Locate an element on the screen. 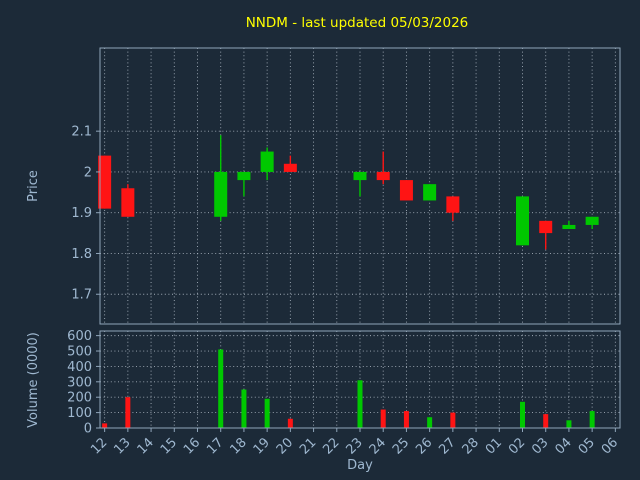 The height and width of the screenshot is (480, 640). day-tick-label: 03 is located at coordinates (540, 446).